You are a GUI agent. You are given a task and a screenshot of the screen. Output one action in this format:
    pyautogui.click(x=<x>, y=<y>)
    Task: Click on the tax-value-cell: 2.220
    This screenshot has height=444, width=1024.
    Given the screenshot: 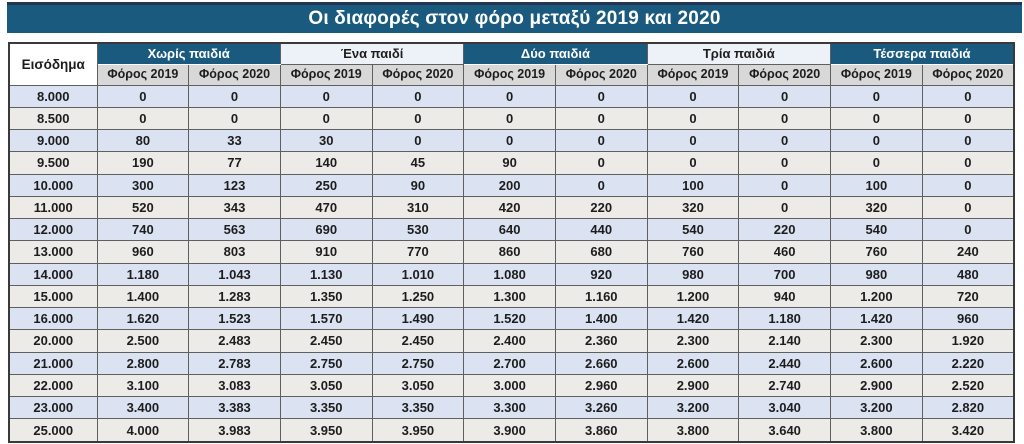 What is the action you would take?
    pyautogui.click(x=968, y=363)
    